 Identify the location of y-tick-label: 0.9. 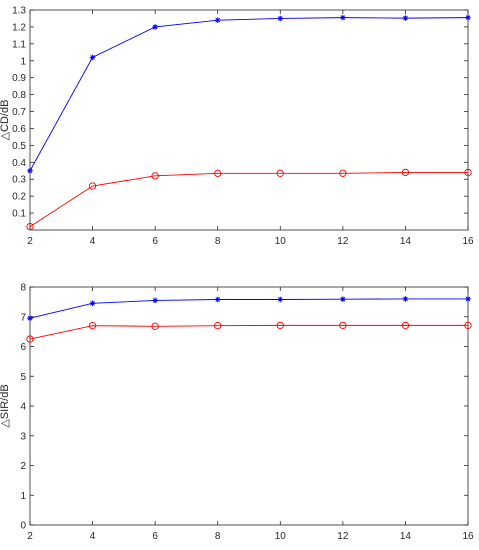
(19, 78).